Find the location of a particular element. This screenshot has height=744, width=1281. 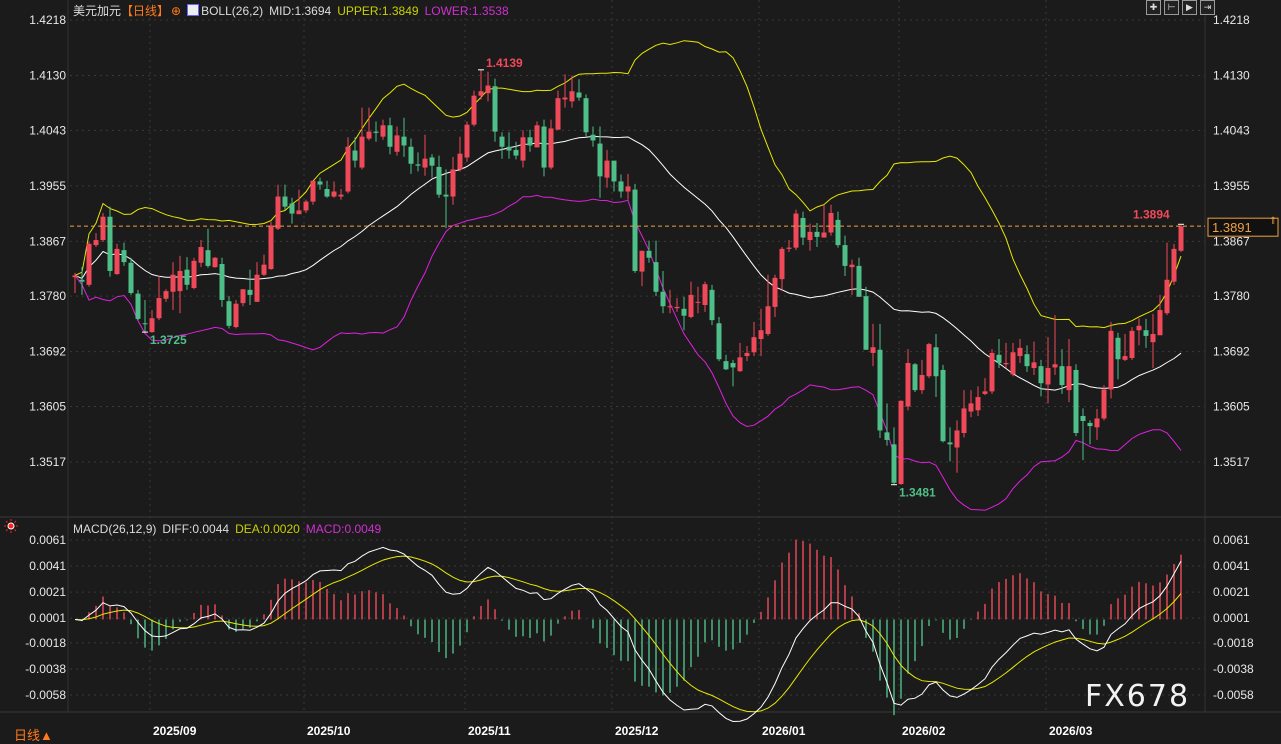

crosshair-icon: ✚ is located at coordinates (1153, 7).